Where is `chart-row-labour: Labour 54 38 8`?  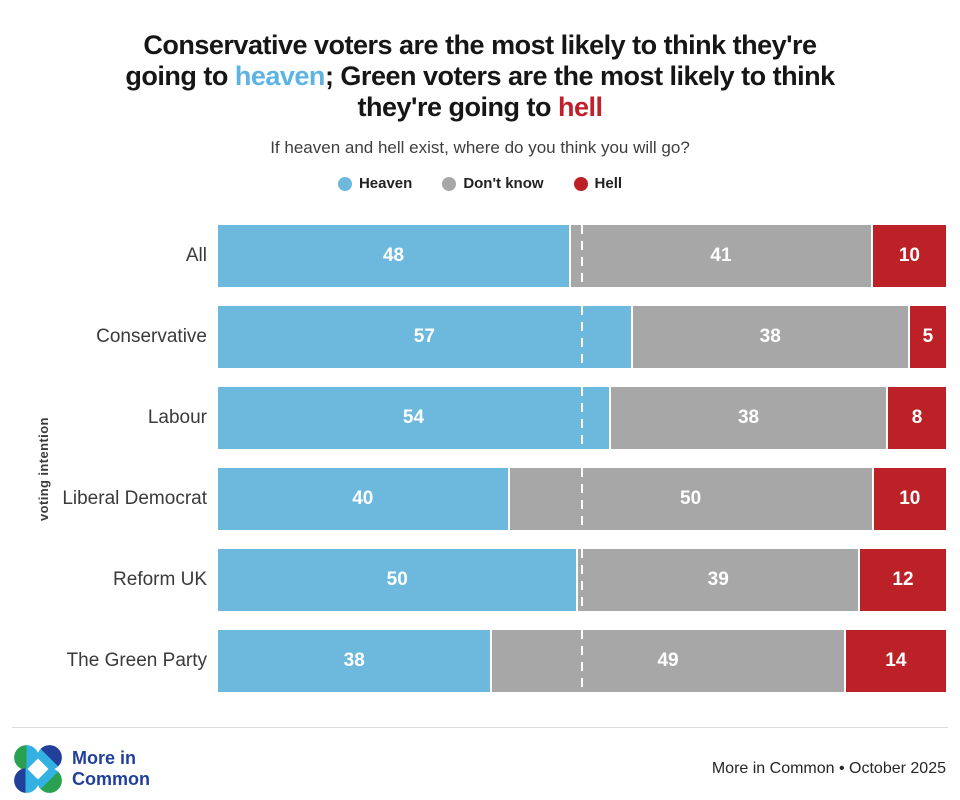
chart-row-labour: Labour 54 38 8 is located at coordinates (473, 418).